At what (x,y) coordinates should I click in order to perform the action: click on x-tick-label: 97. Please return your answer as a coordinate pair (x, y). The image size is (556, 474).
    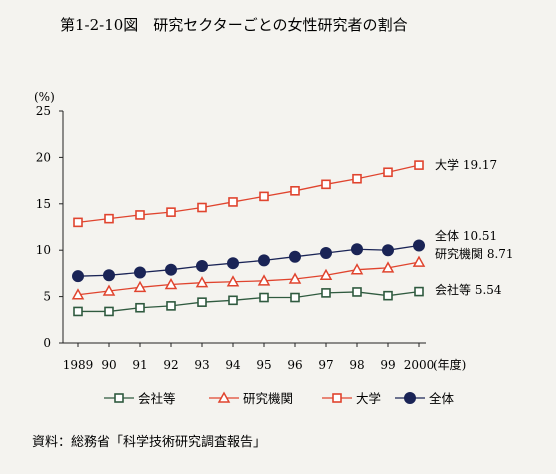
    Looking at the image, I should click on (325, 365).